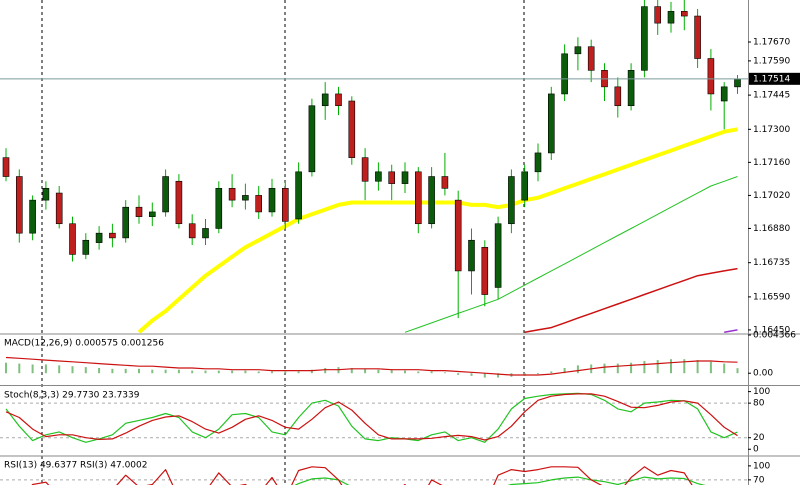  I want to click on macd-signal, so click(371, 366).